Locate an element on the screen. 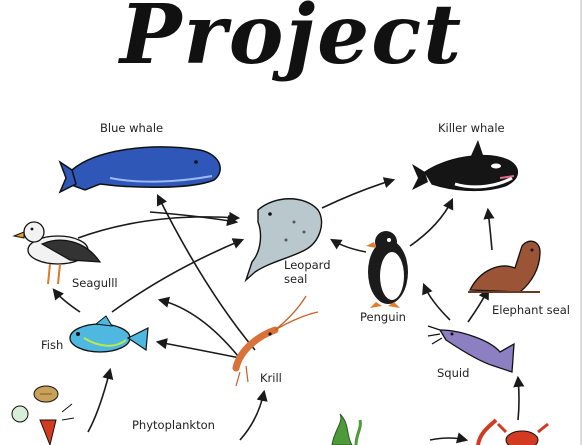 The width and height of the screenshot is (583, 445). algae-illustration is located at coordinates (346, 429).